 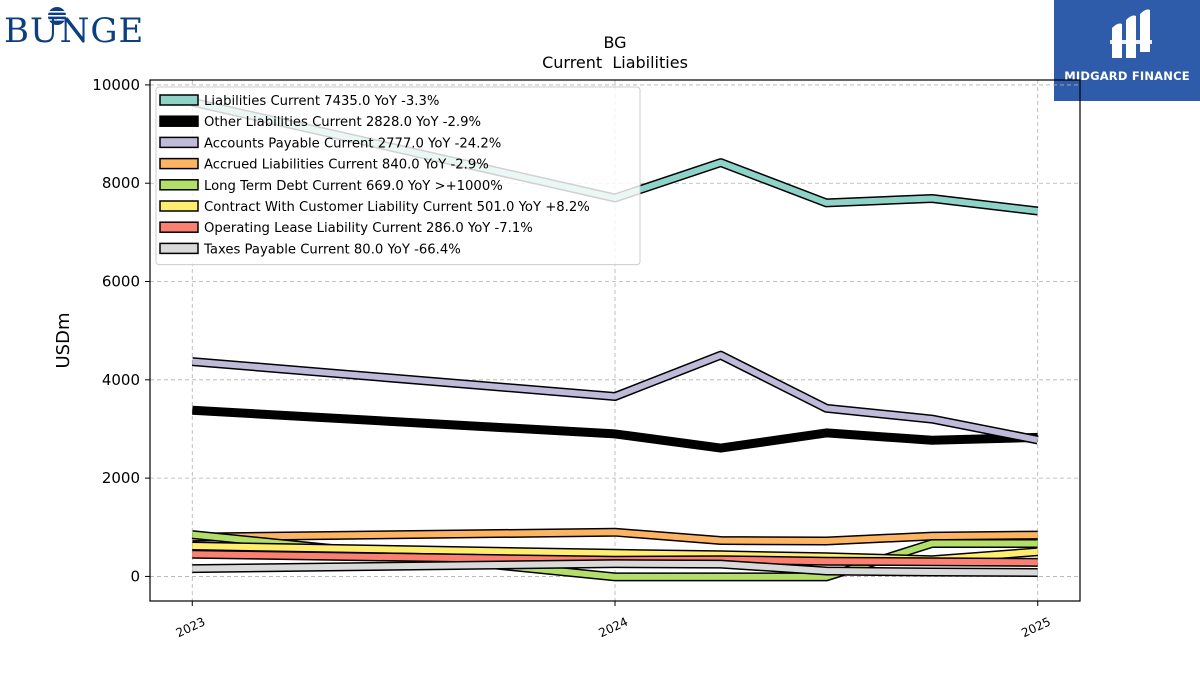 I want to click on bunge-logo-mark, so click(x=57, y=16).